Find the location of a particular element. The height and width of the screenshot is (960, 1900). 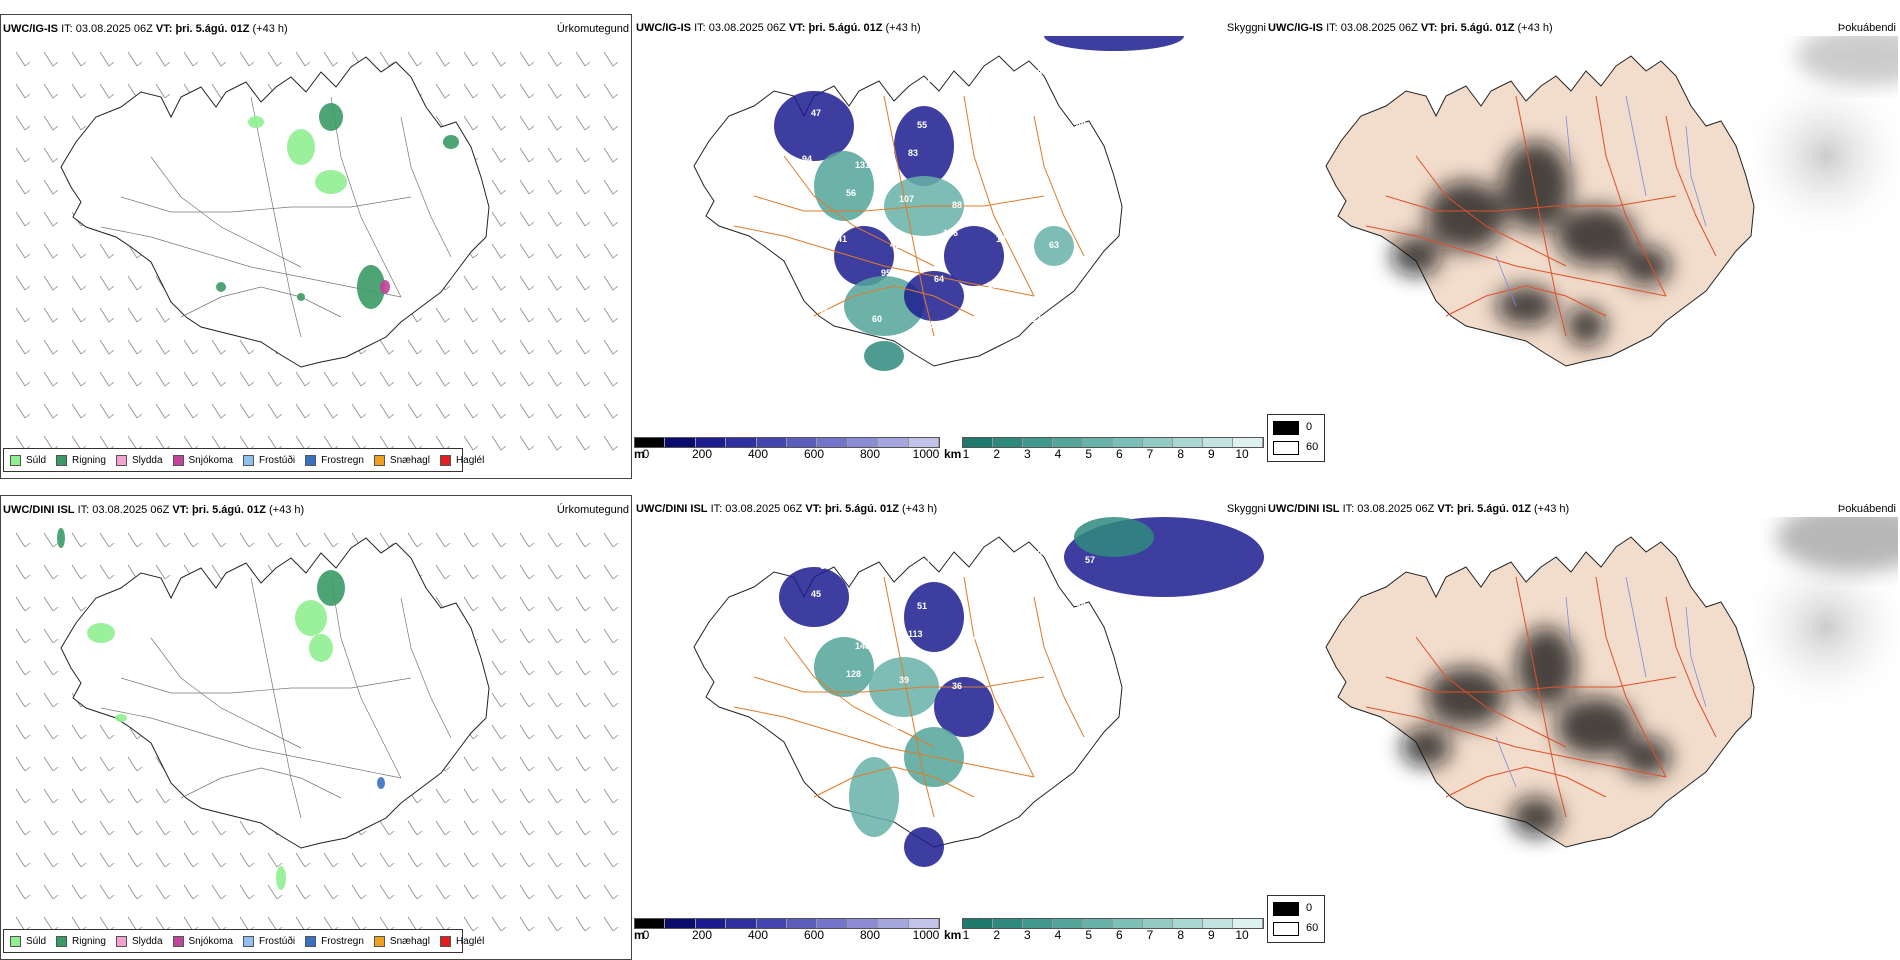

visibility-value-label: 39 is located at coordinates (904, 680).